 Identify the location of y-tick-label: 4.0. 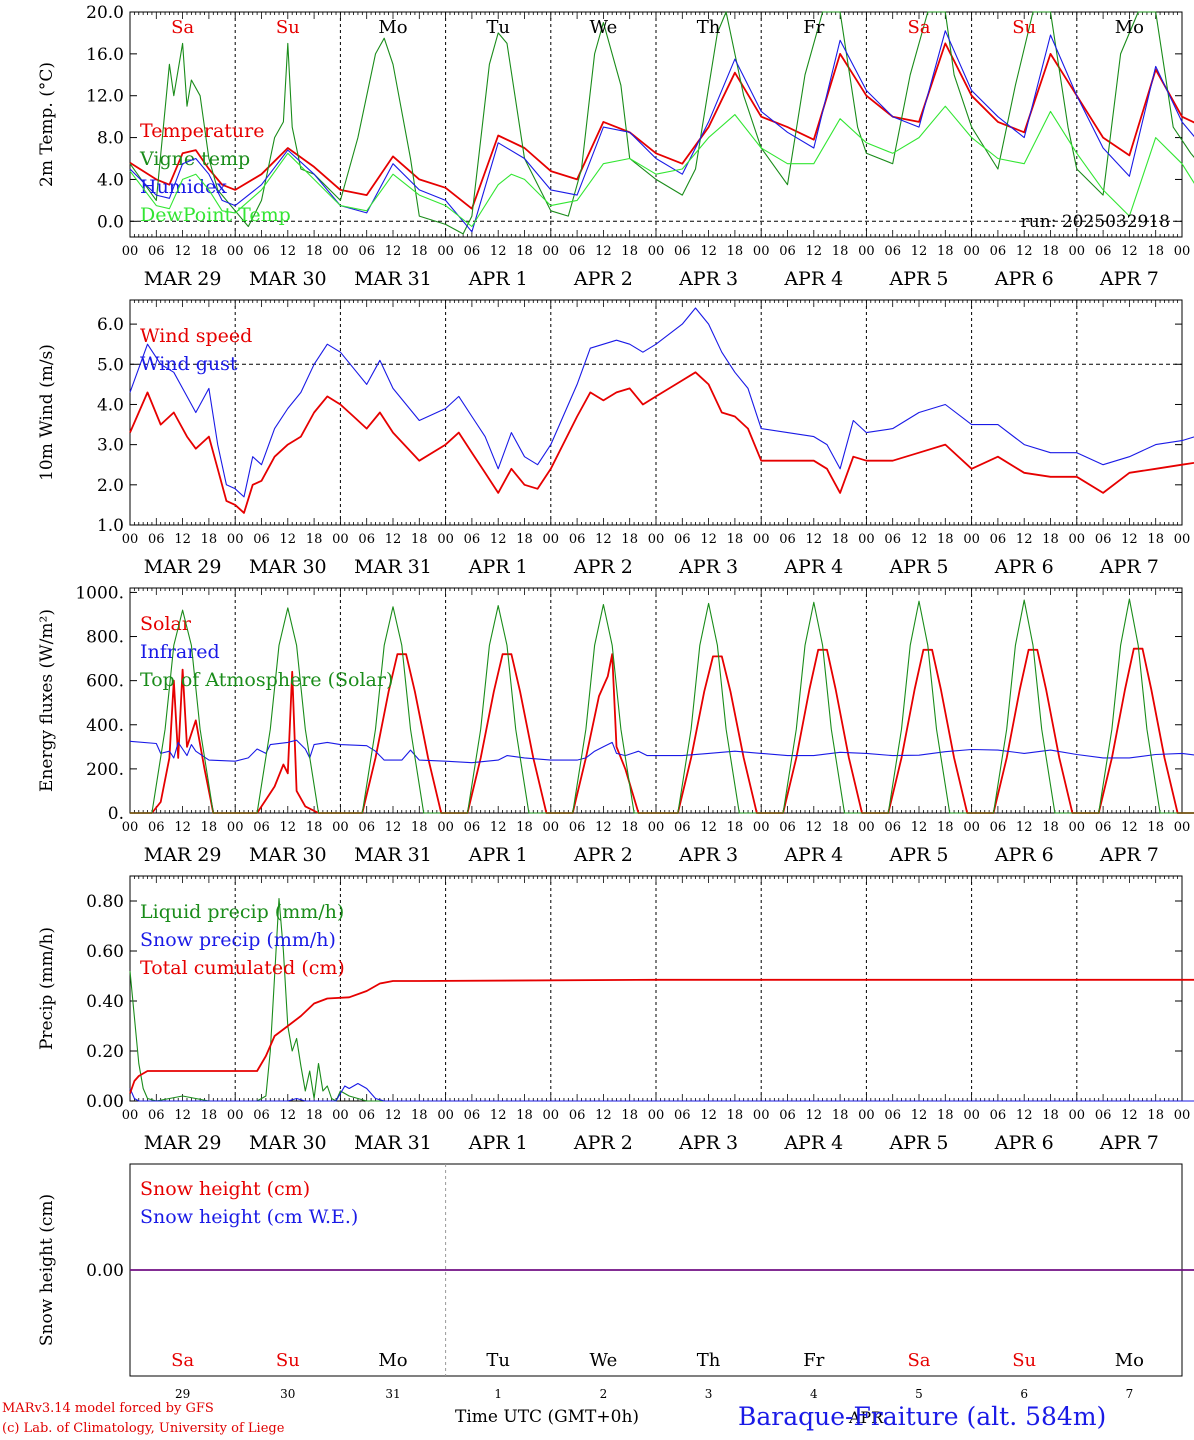
(110, 405).